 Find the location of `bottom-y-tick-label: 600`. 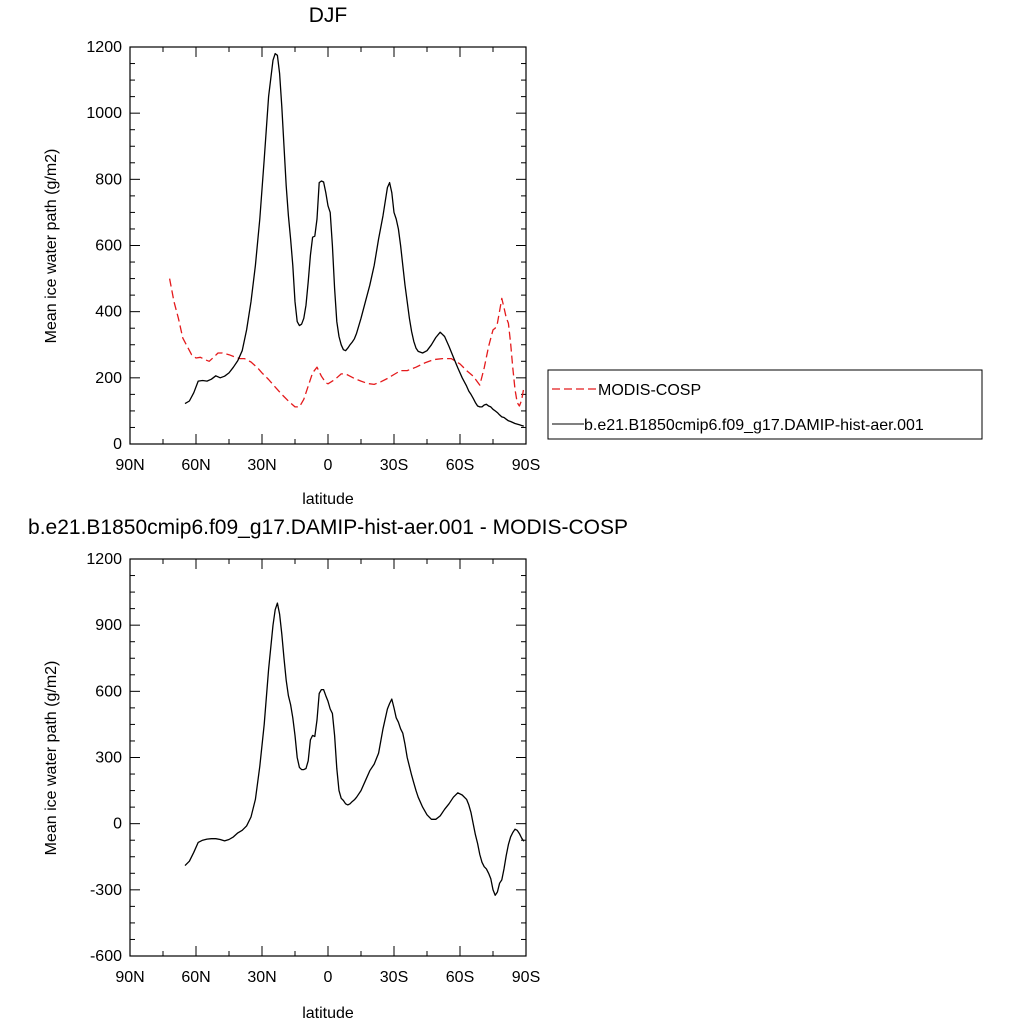

bottom-y-tick-label: 600 is located at coordinates (108, 691).